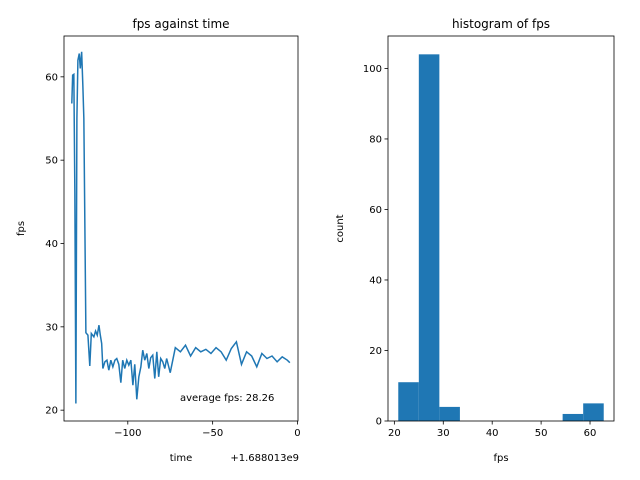 The height and width of the screenshot is (480, 640). What do you see at coordinates (227, 398) in the screenshot?
I see `annotation: average fps: 28.26` at bounding box center [227, 398].